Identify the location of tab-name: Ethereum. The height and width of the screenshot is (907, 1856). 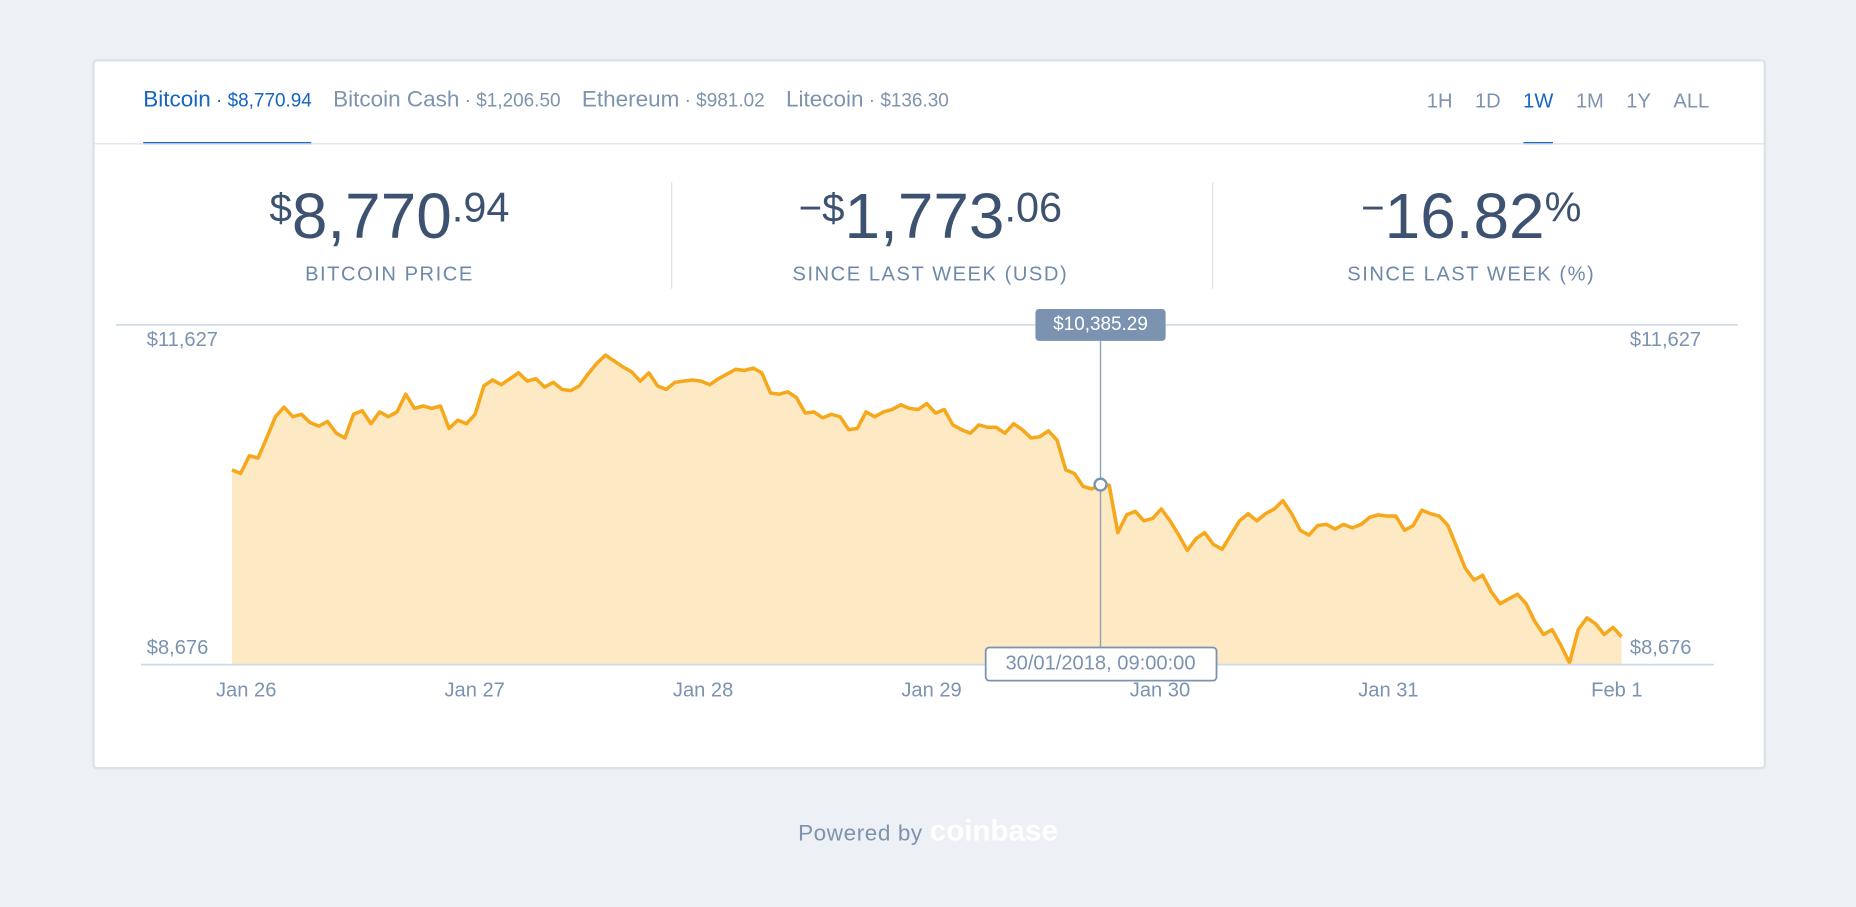
(630, 100).